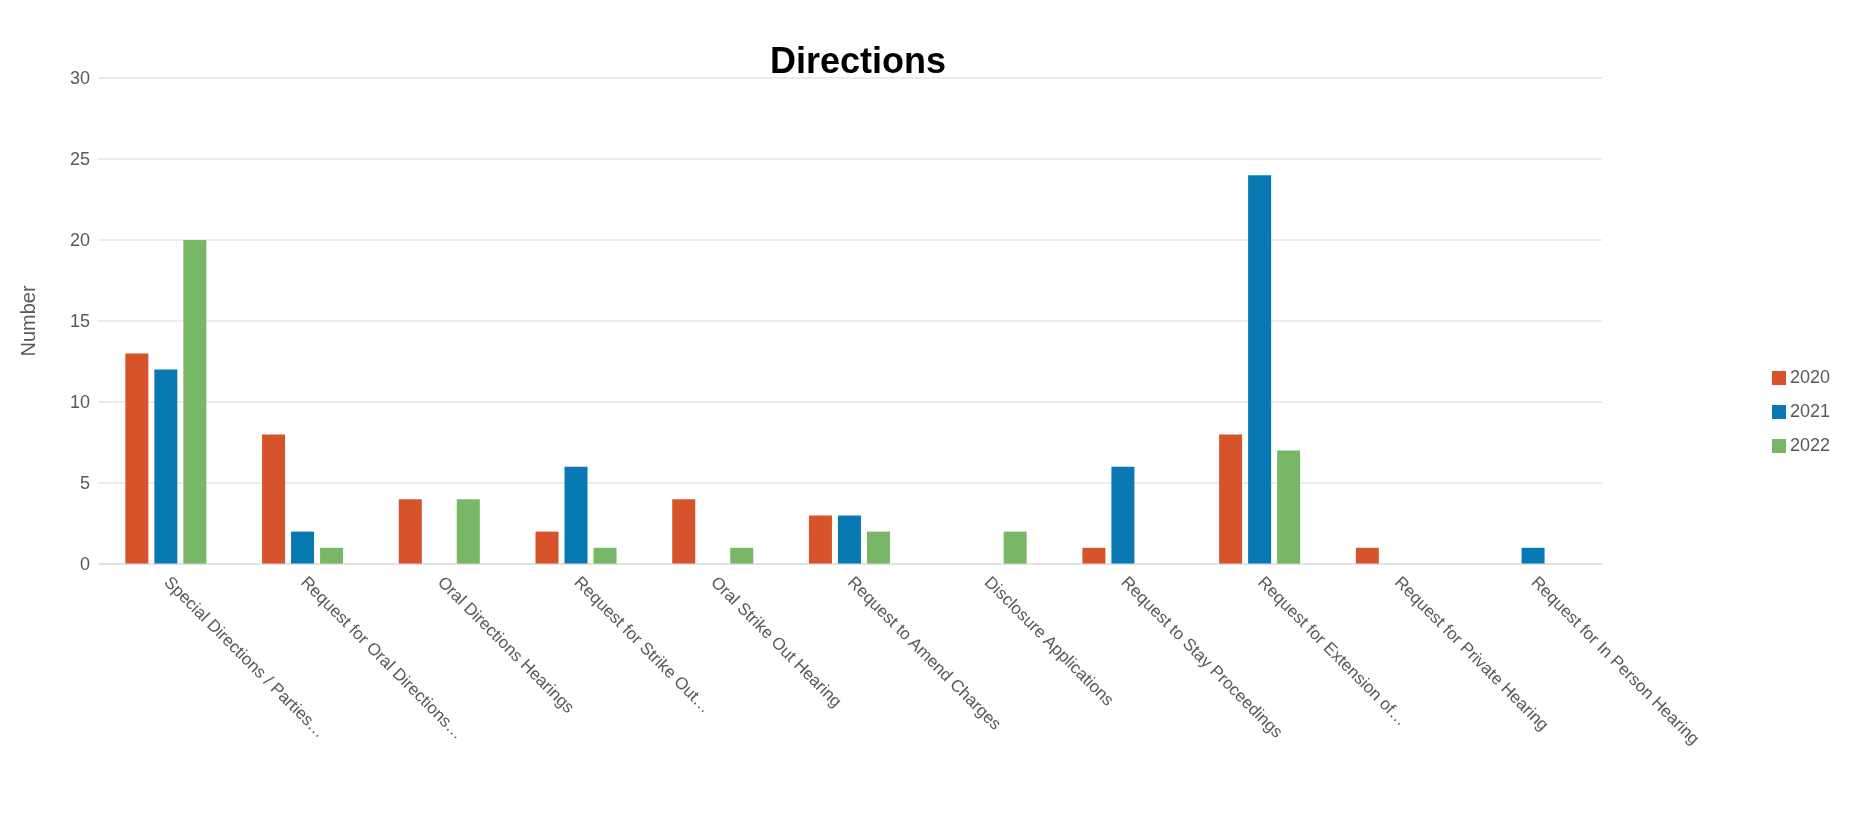  I want to click on y-tick-label: 25, so click(79, 159).